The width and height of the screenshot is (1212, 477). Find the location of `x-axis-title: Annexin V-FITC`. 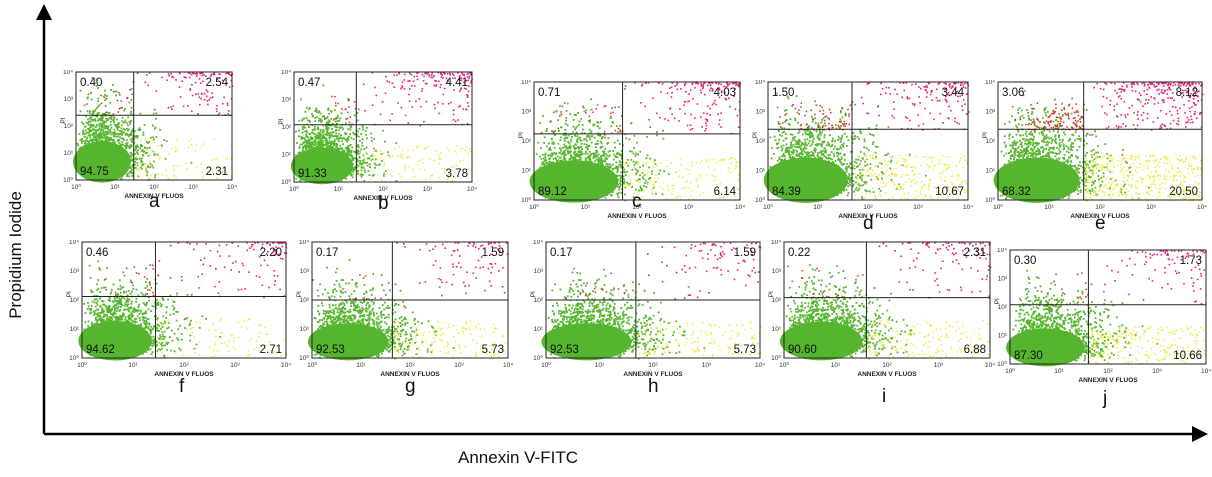

x-axis-title: Annexin V-FITC is located at coordinates (518, 458).